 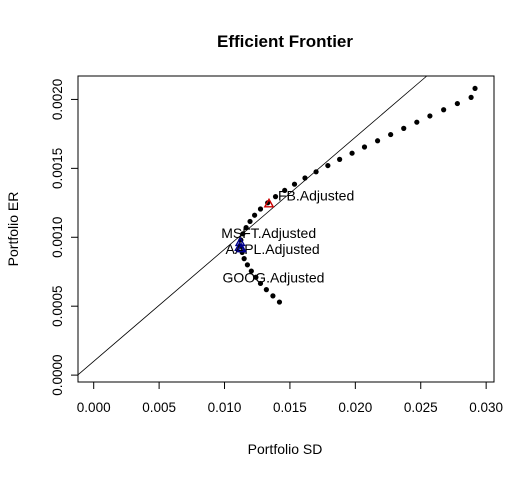 What do you see at coordinates (94, 407) in the screenshot?
I see `x-tick-label: 0.000` at bounding box center [94, 407].